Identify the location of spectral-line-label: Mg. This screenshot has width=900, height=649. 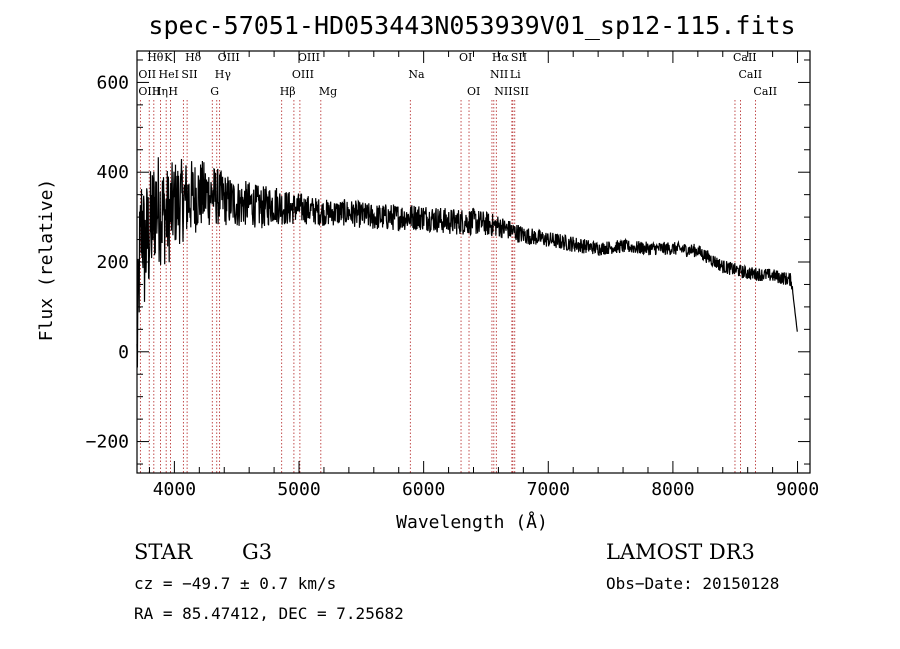
(328, 91).